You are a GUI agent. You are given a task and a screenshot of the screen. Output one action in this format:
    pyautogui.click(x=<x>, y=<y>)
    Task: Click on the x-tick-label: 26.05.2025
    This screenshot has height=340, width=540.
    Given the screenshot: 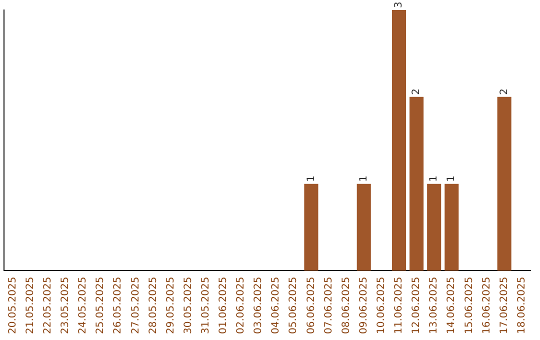 What is the action you would take?
    pyautogui.click(x=118, y=305)
    